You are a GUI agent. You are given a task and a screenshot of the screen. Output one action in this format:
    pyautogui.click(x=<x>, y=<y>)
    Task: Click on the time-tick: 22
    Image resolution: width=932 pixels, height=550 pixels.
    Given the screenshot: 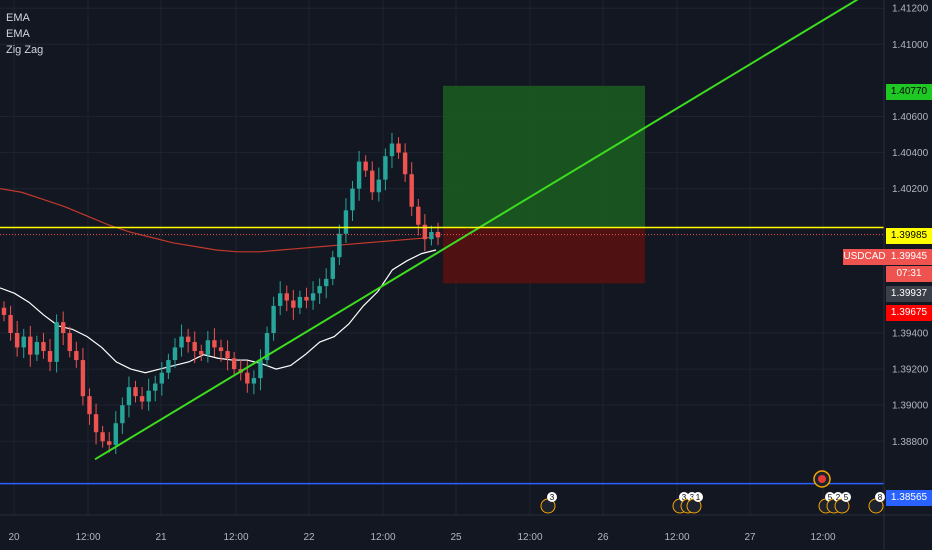 What is the action you would take?
    pyautogui.click(x=309, y=537)
    